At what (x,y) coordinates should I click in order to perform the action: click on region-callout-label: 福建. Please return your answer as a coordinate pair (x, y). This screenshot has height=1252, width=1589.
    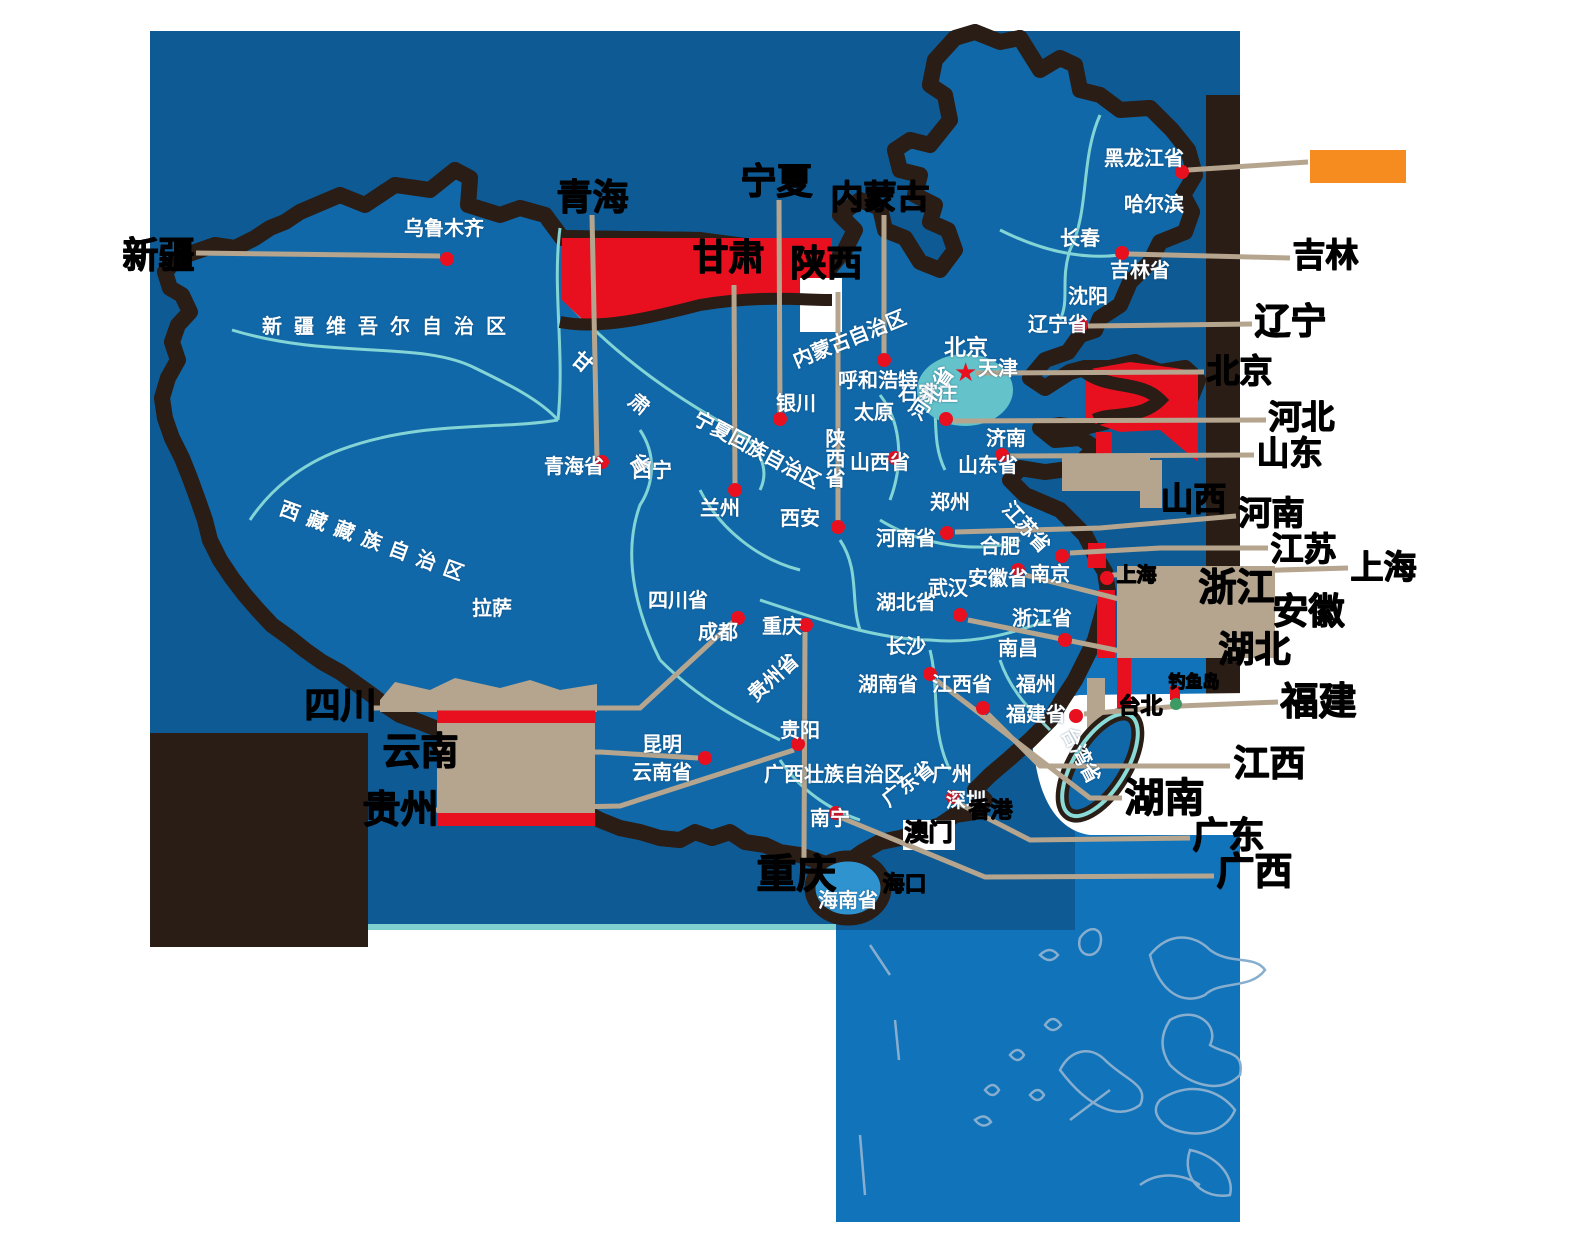
    Looking at the image, I should click on (1318, 701).